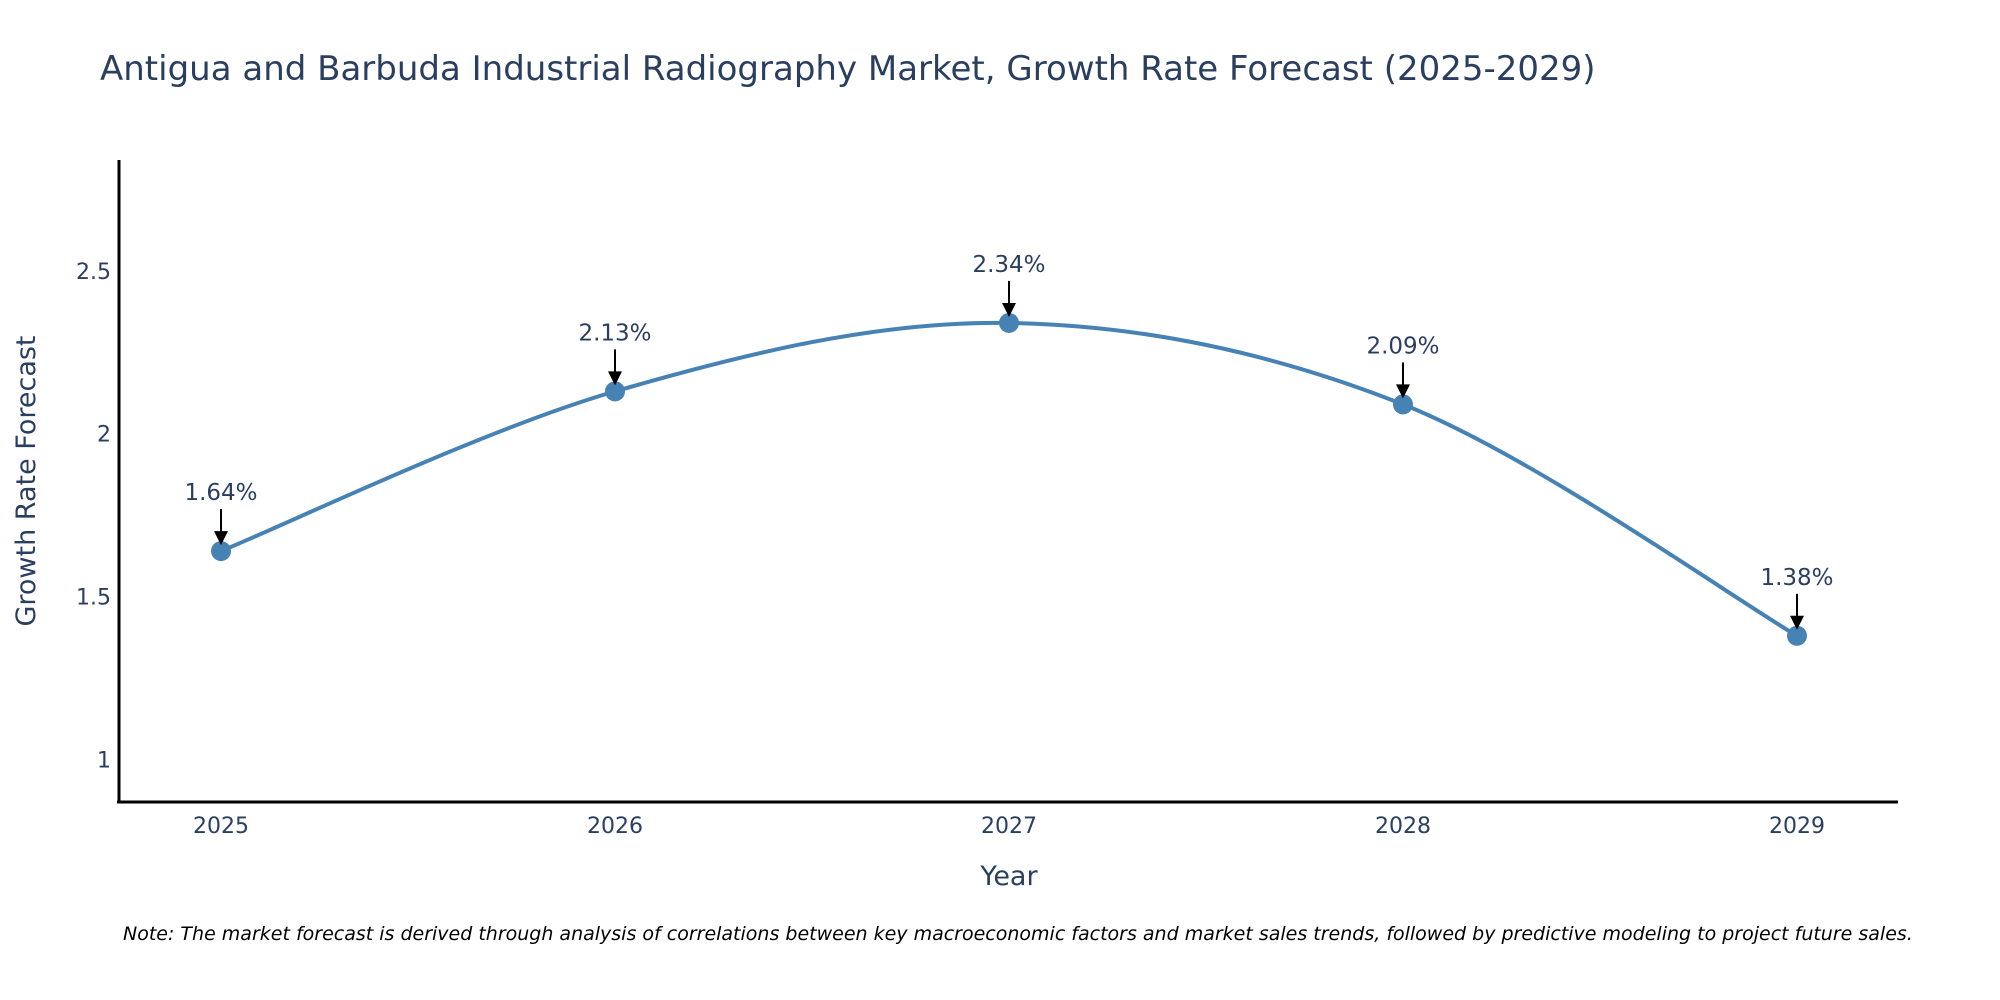  What do you see at coordinates (1008, 265) in the screenshot?
I see `data-label: 2.34%` at bounding box center [1008, 265].